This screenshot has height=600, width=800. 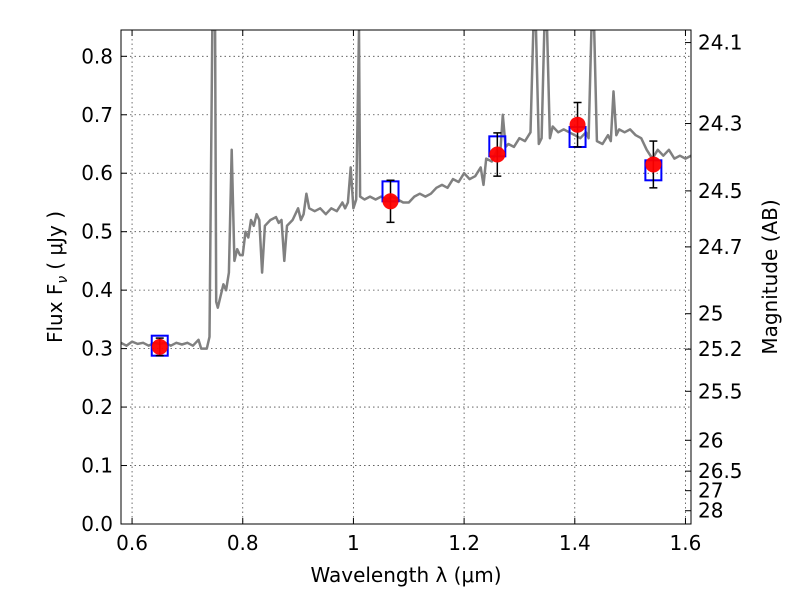 I want to click on right-tick-label: 24.7, so click(x=720, y=247).